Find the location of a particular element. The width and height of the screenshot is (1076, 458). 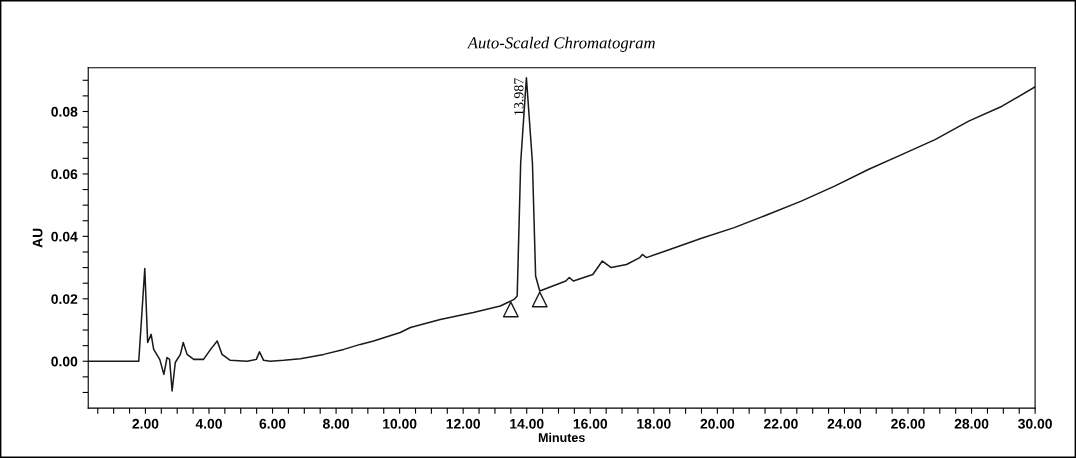

x-tick-label: 10.00 is located at coordinates (400, 423).